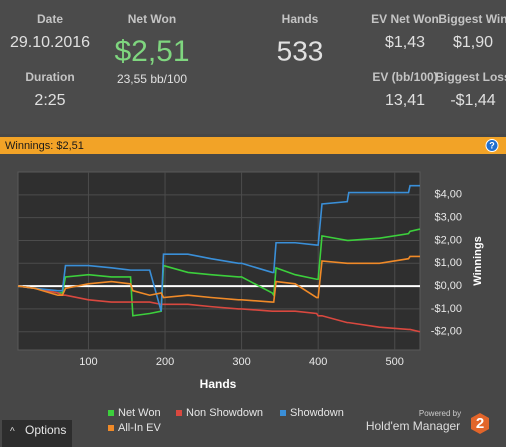 This screenshot has width=506, height=447. Describe the element at coordinates (317, 413) in the screenshot. I see `legend-label: Showdown` at that location.